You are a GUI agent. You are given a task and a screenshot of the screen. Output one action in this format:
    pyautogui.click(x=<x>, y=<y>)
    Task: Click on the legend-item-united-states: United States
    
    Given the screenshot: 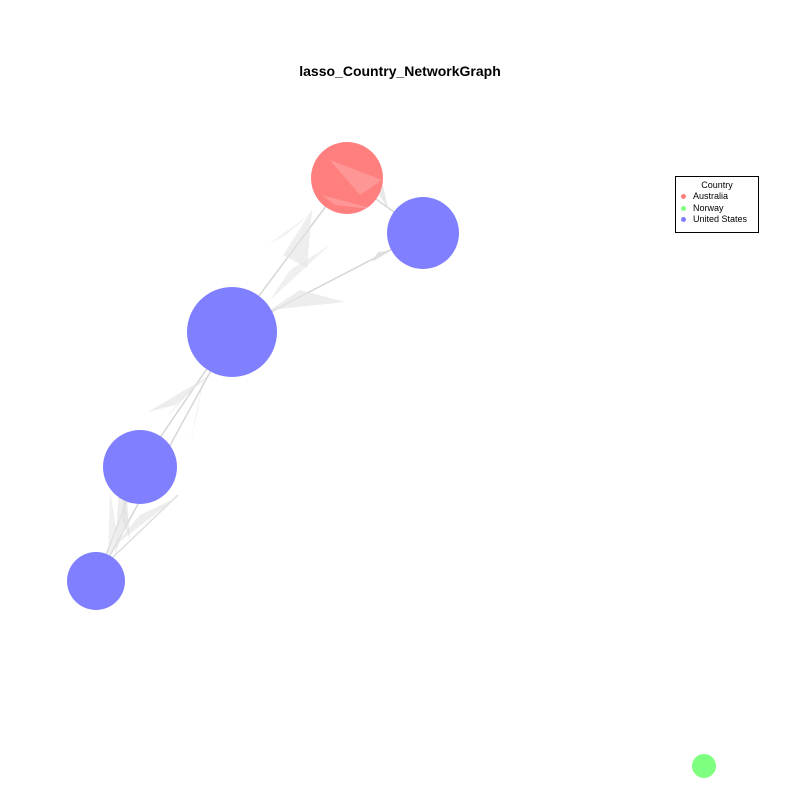 What is the action you would take?
    pyautogui.click(x=717, y=220)
    